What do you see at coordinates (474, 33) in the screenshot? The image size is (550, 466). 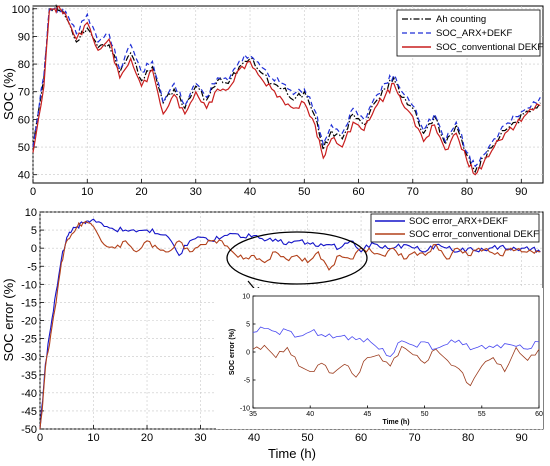 I see `legend-label-soc-arx-dekf: SOC_ARX+DEKF` at bounding box center [474, 33].